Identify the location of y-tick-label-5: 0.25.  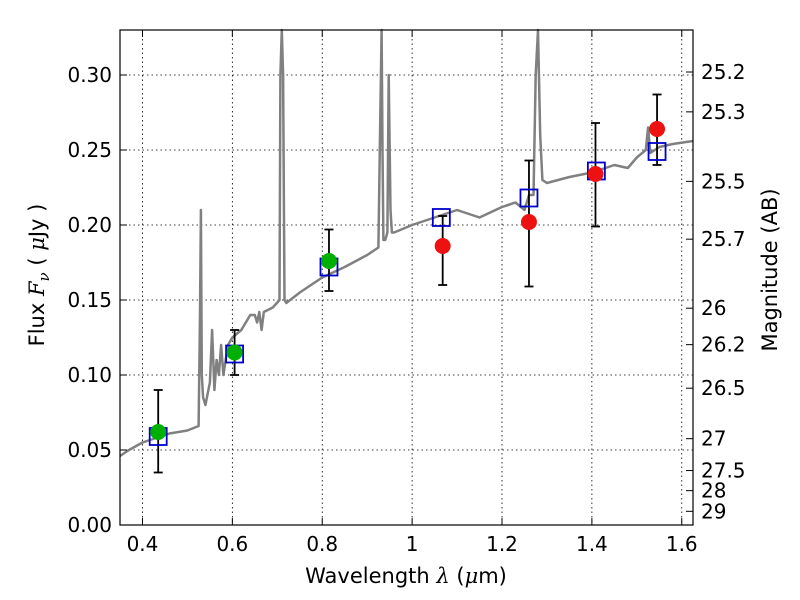
(89, 150).